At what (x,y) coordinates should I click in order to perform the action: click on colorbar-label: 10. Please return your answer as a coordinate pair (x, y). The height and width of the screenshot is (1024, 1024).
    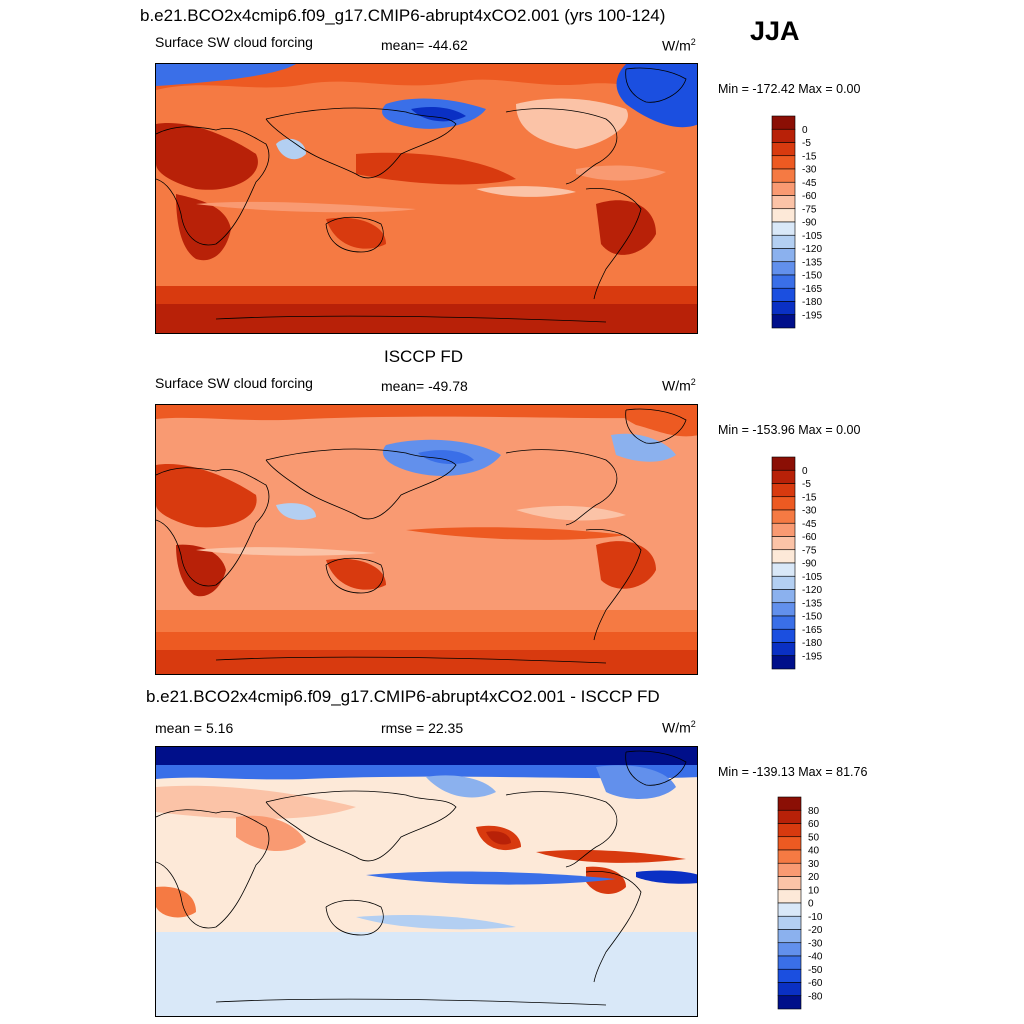
    Looking at the image, I should click on (814, 890).